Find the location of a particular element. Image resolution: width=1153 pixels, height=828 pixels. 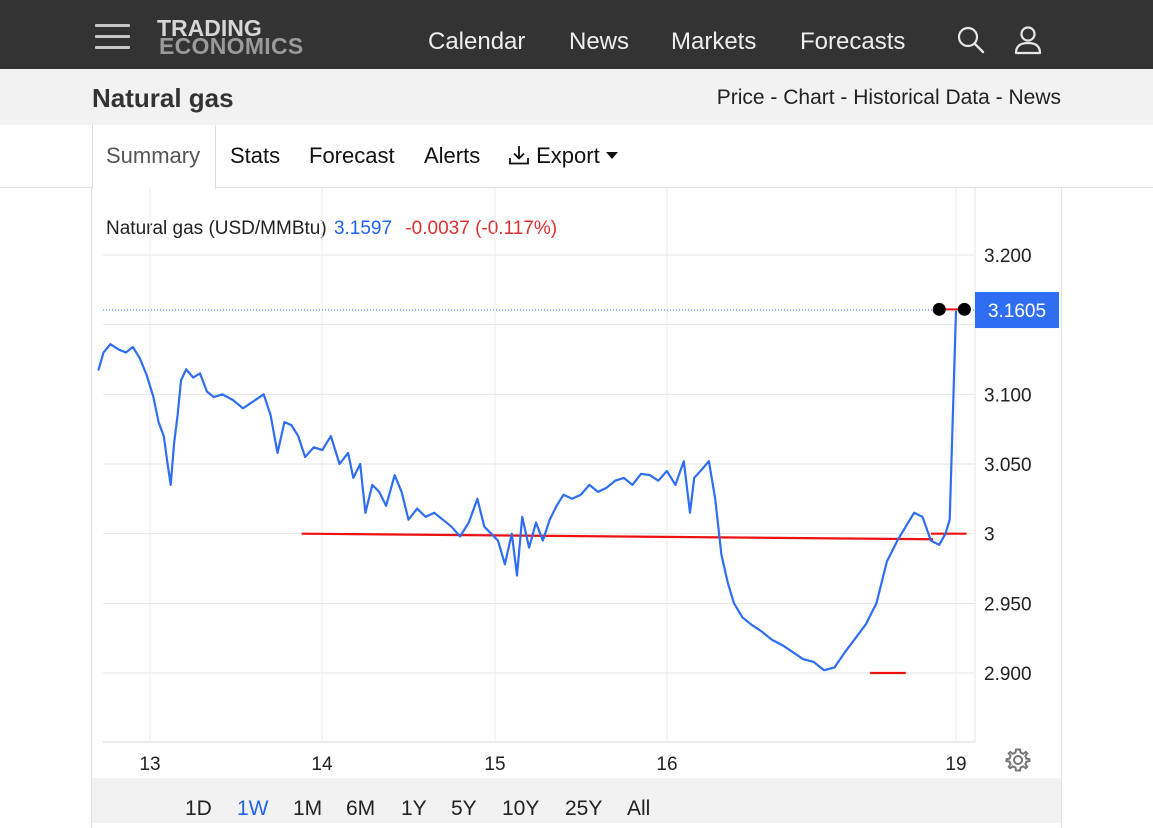

tab-forecast: Forecast is located at coordinates (352, 155).